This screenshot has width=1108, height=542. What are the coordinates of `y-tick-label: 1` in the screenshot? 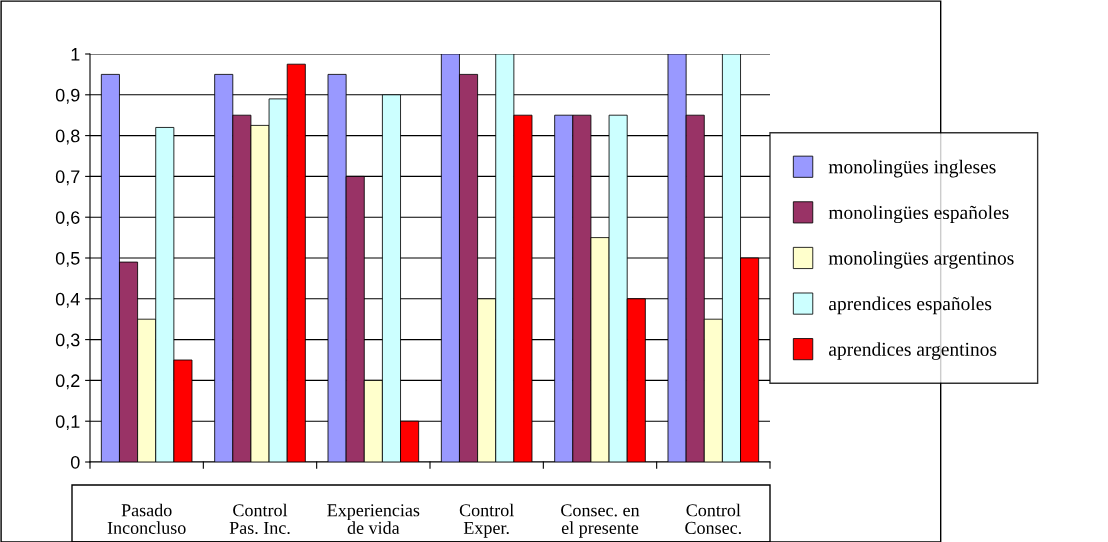 It's located at (75, 54).